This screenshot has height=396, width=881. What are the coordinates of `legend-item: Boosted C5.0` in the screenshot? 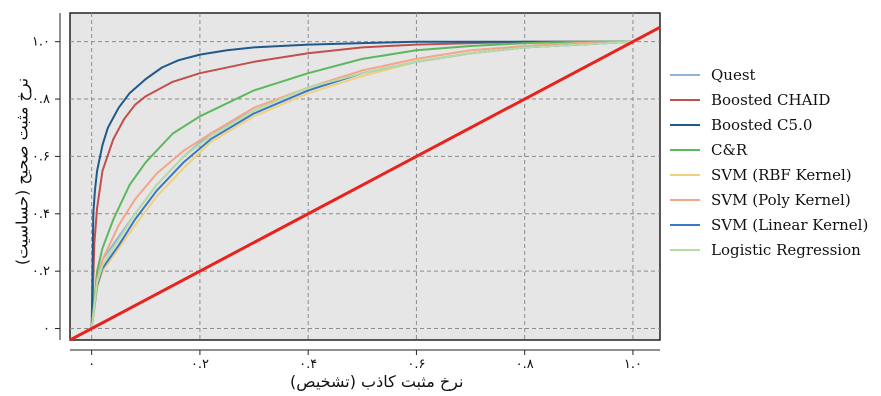 It's located at (769, 124).